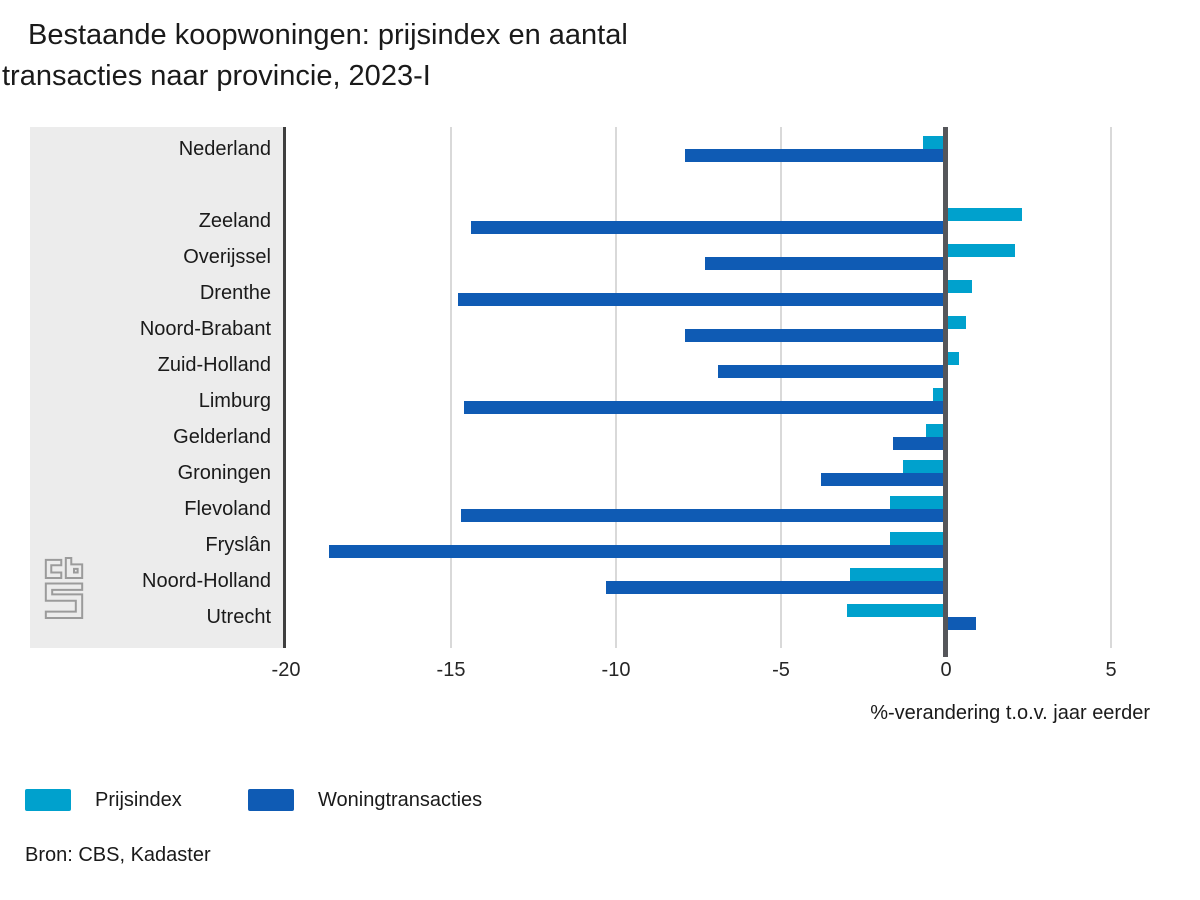 The width and height of the screenshot is (1200, 900). Describe the element at coordinates (118, 855) in the screenshot. I see `source-line: Bron: CBS, Kadaster` at that location.